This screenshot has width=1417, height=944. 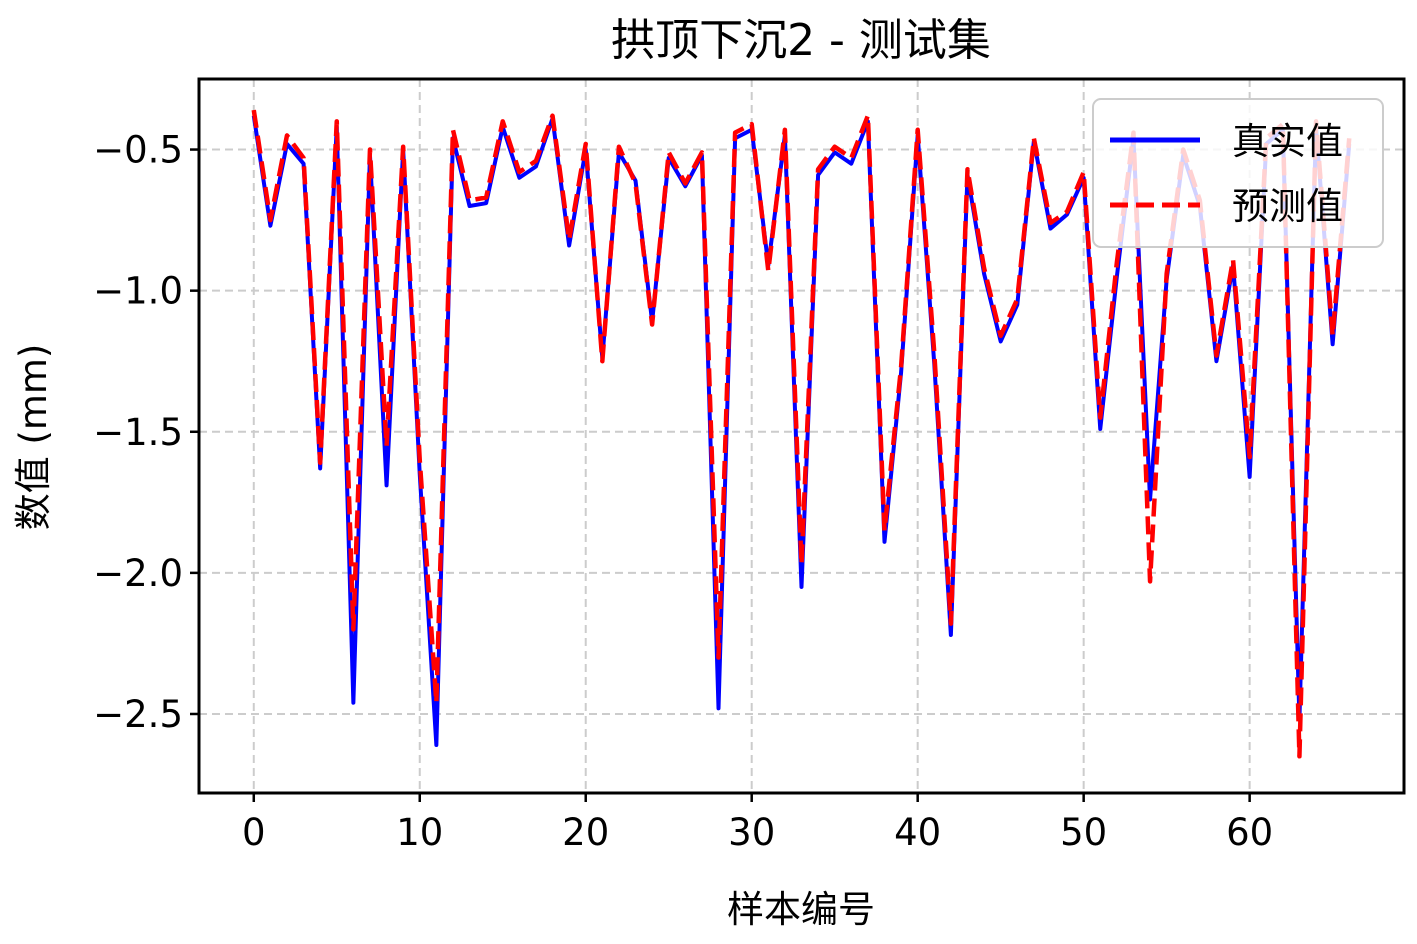 I want to click on legend-label-true: 真实值, so click(x=1287, y=141).